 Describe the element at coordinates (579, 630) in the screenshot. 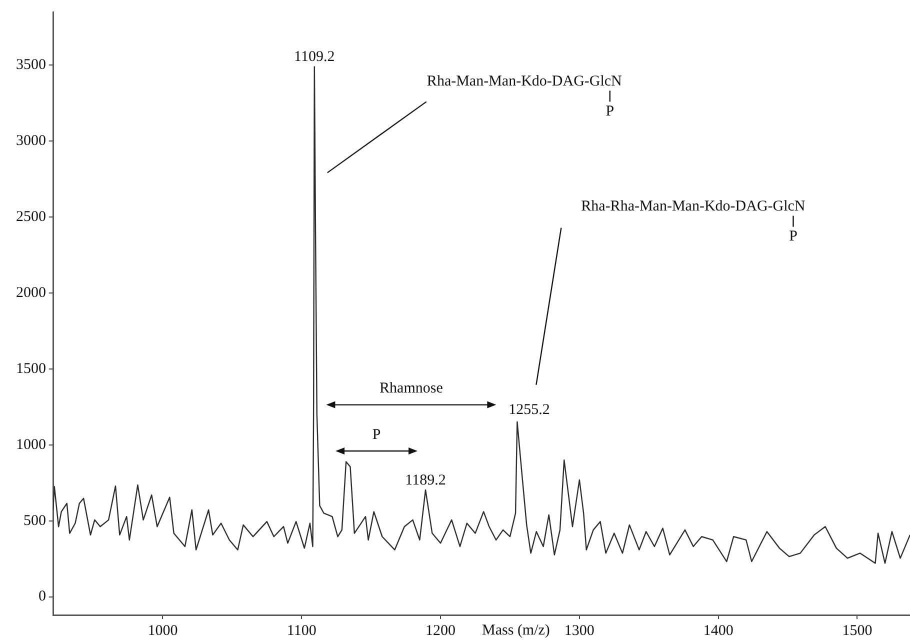

I see `x-tick-label: 1300` at that location.